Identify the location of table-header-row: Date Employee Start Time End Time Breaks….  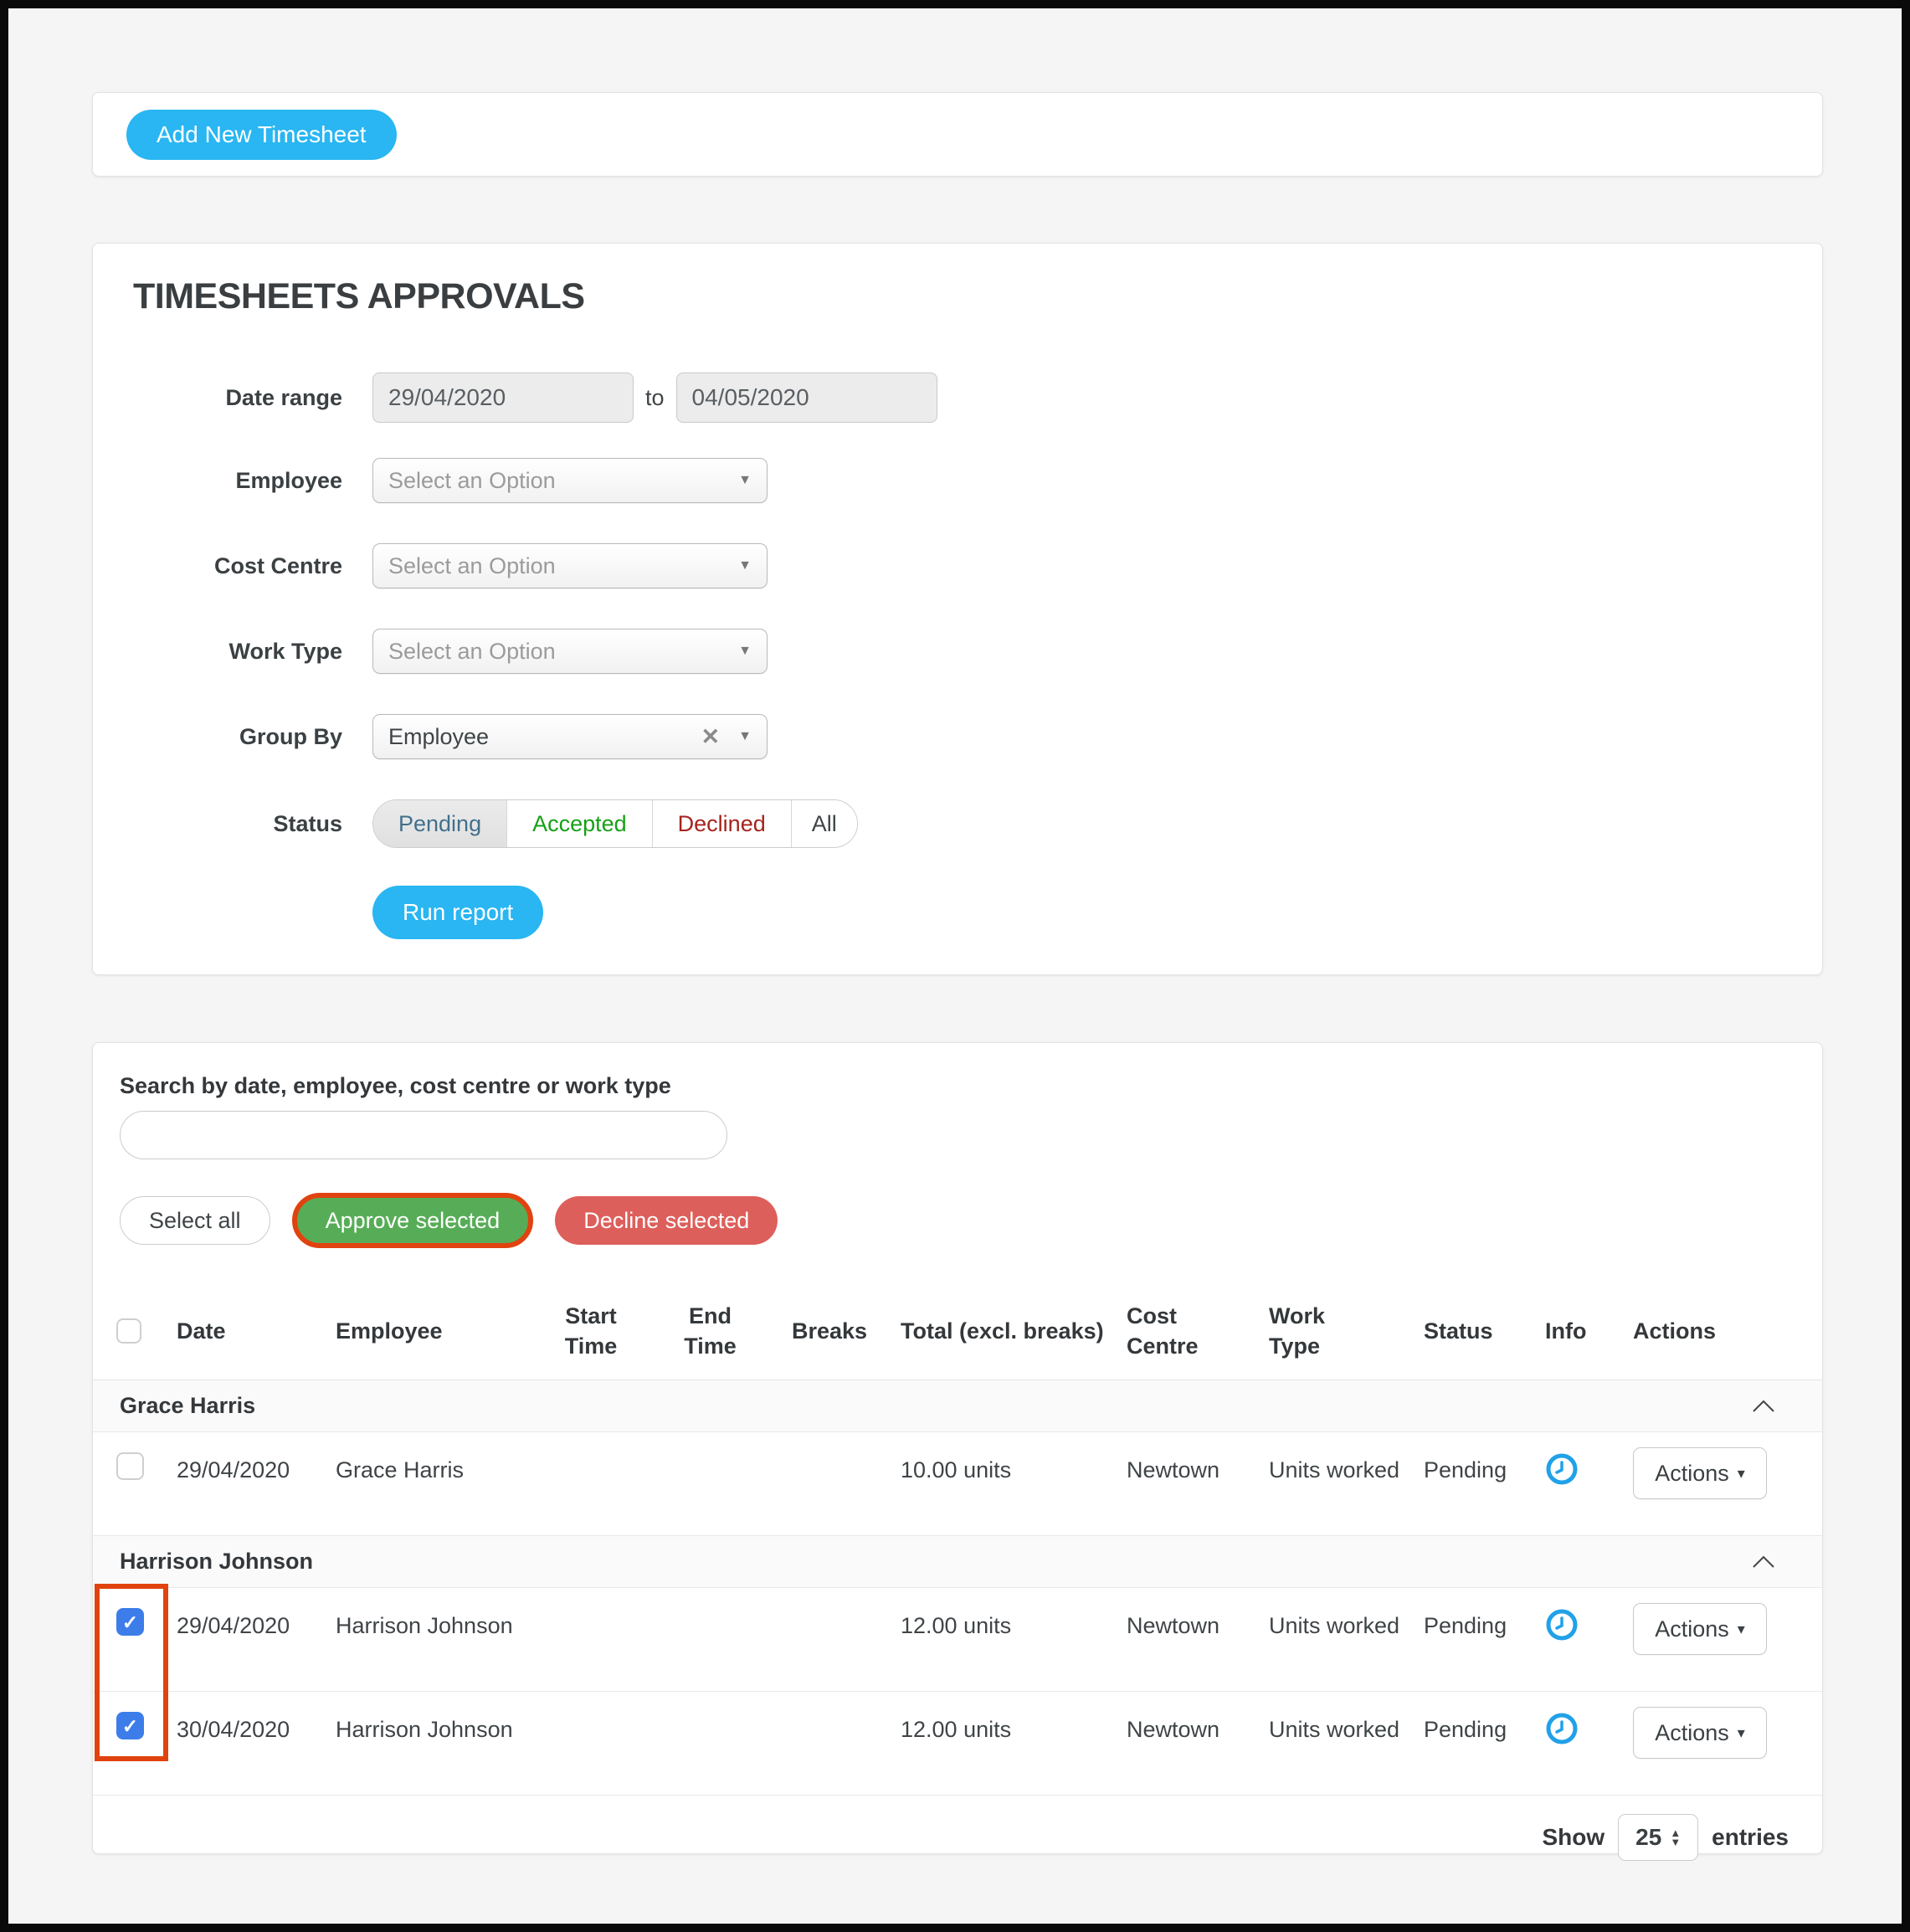
(957, 1331).